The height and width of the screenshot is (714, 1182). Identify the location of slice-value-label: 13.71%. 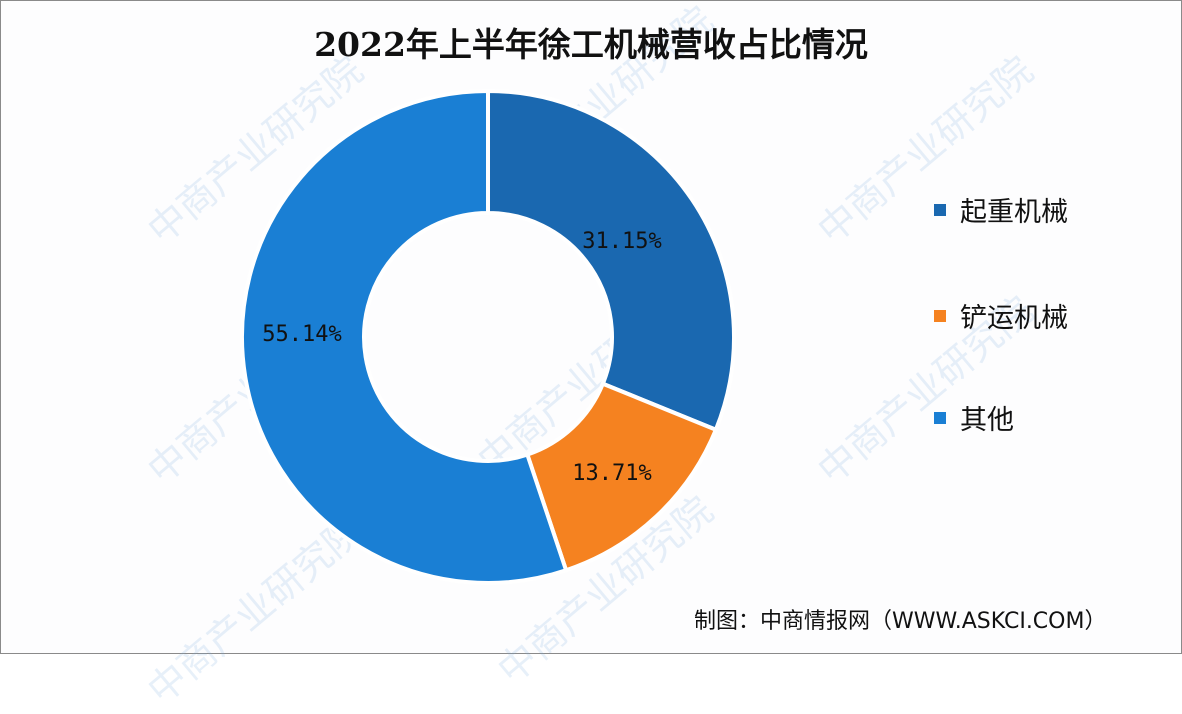
(611, 473).